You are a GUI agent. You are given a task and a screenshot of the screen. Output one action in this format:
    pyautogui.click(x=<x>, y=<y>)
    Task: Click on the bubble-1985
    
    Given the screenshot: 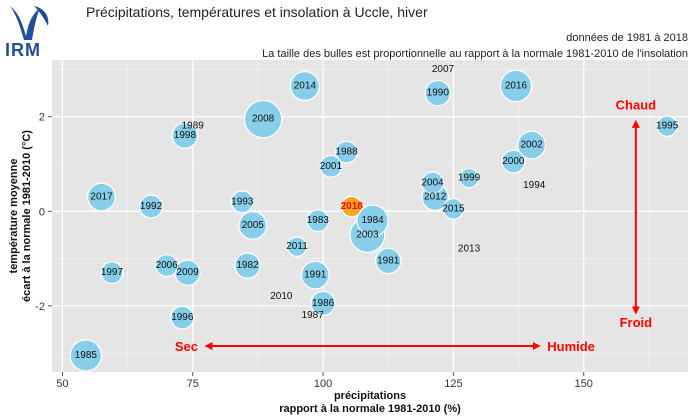 What is the action you would take?
    pyautogui.click(x=86, y=355)
    